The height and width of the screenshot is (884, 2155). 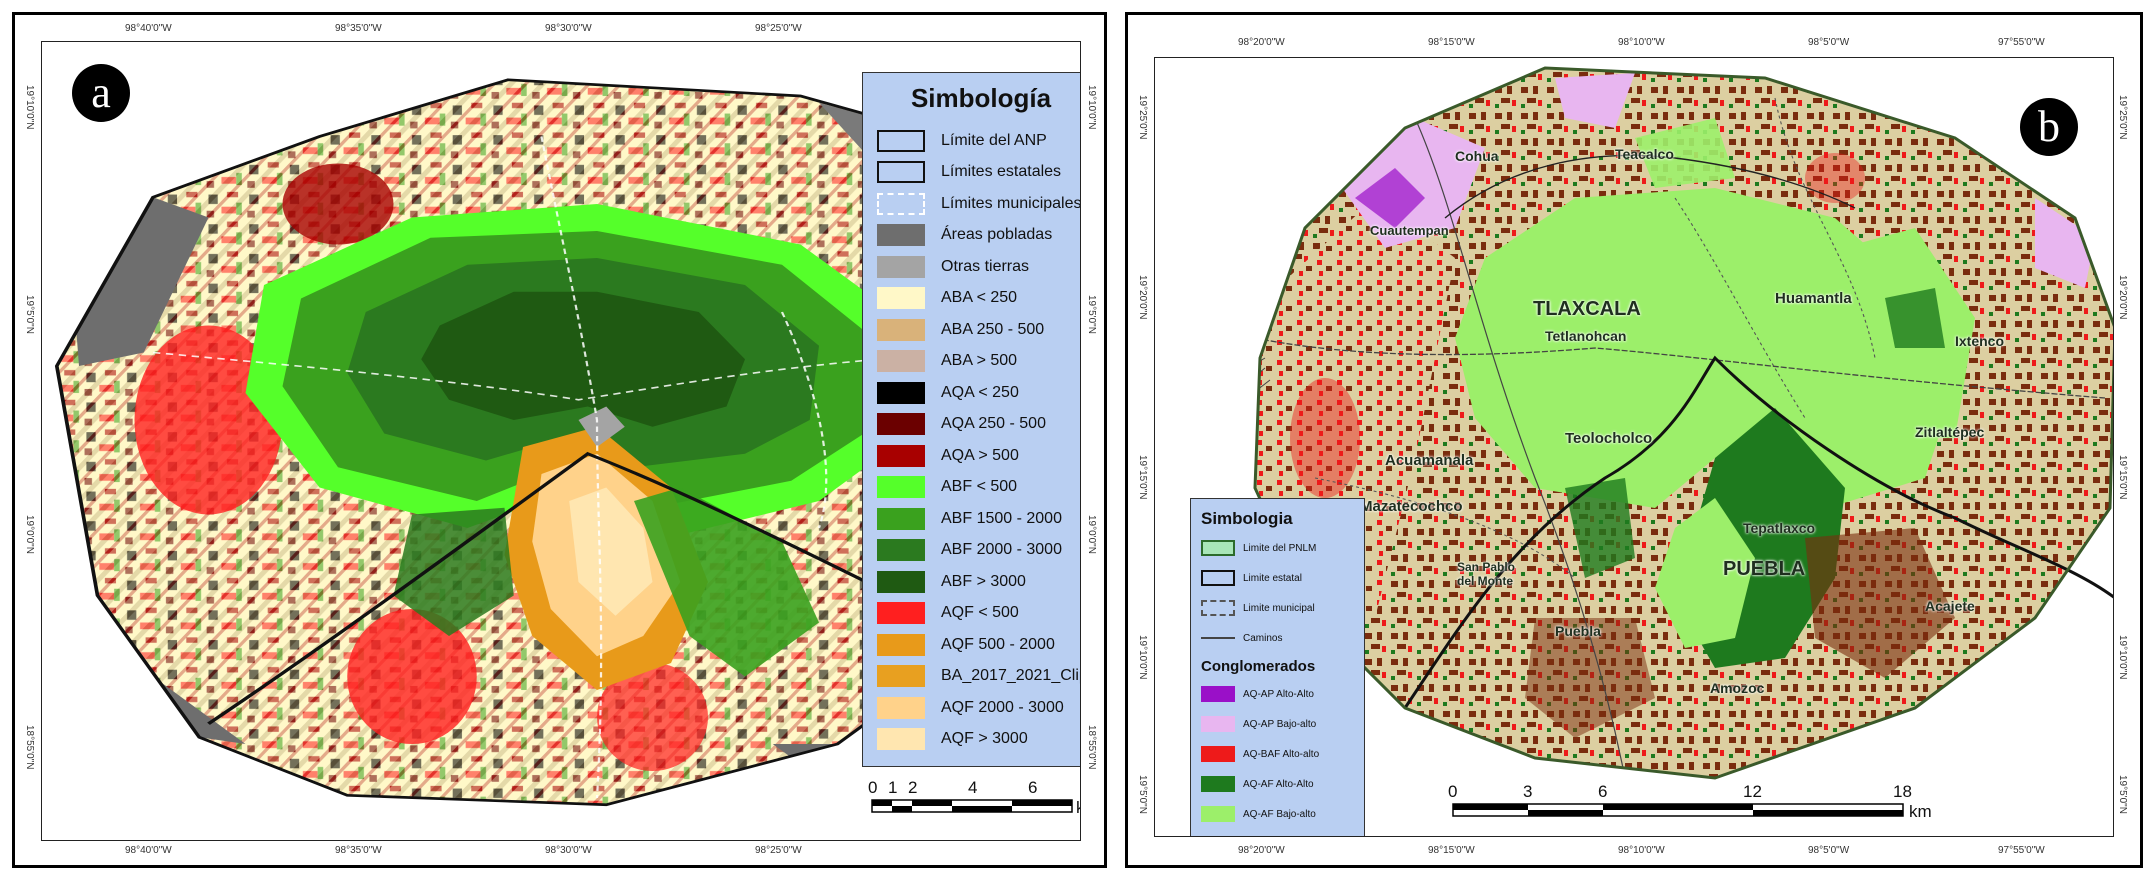 I want to click on scale-a-label-4: 4, so click(x=973, y=787).